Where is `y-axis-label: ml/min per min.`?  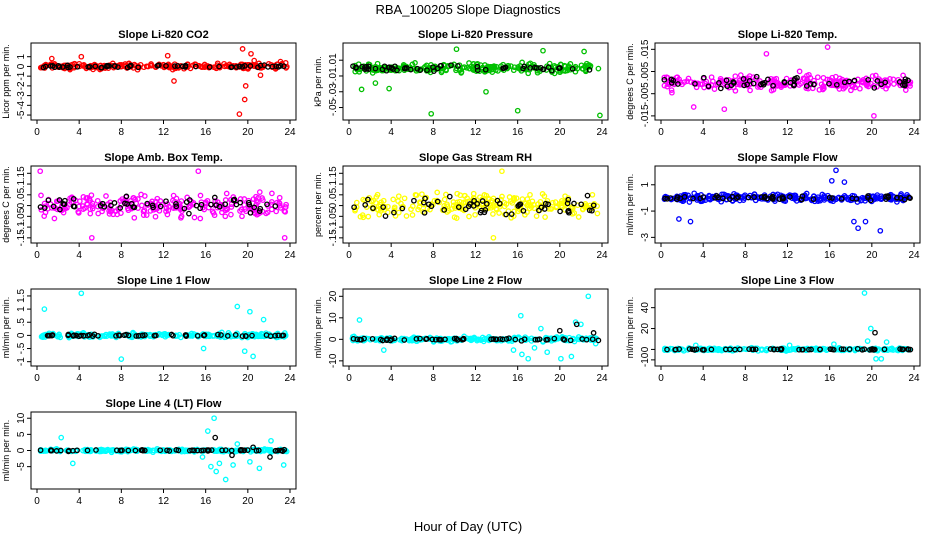
y-axis-label: ml/min per min. is located at coordinates (6, 328).